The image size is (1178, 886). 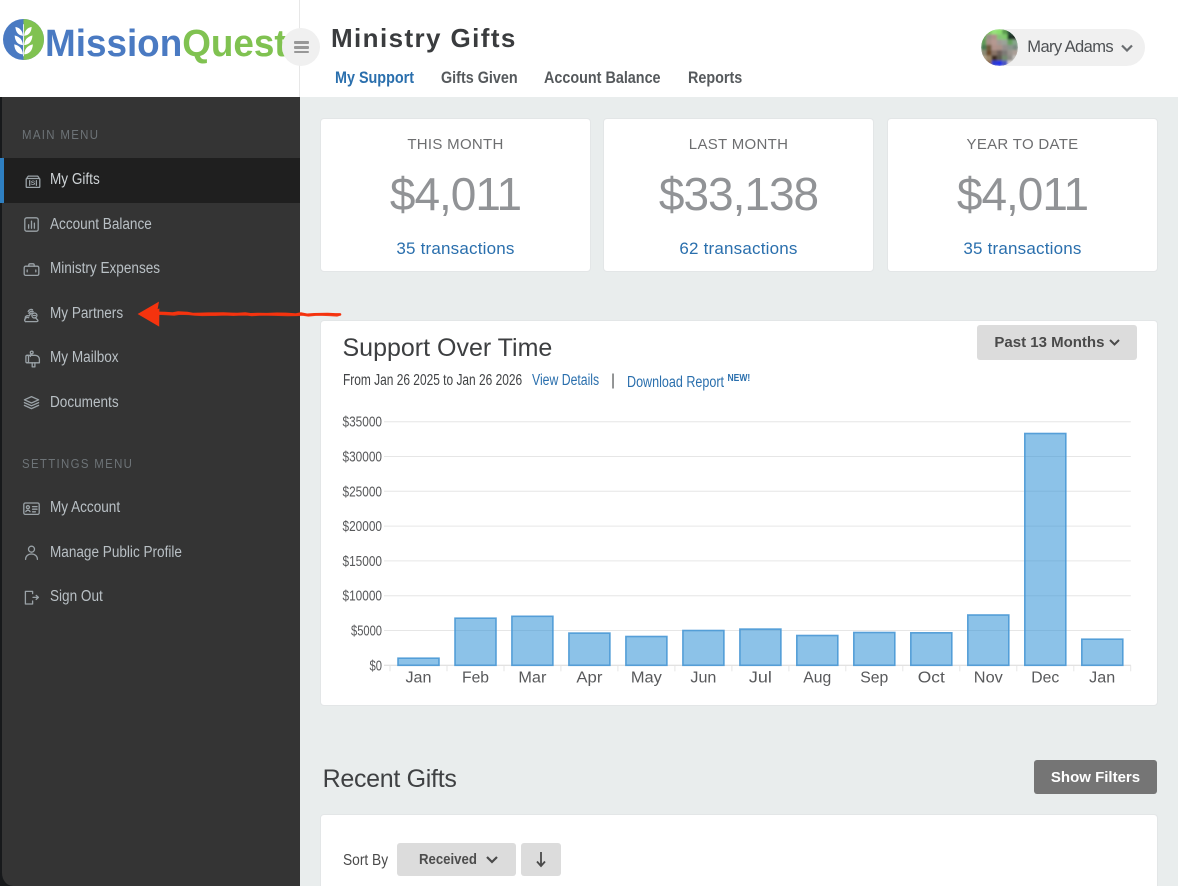 What do you see at coordinates (363, 491) in the screenshot?
I see `svg-text: $25000` at bounding box center [363, 491].